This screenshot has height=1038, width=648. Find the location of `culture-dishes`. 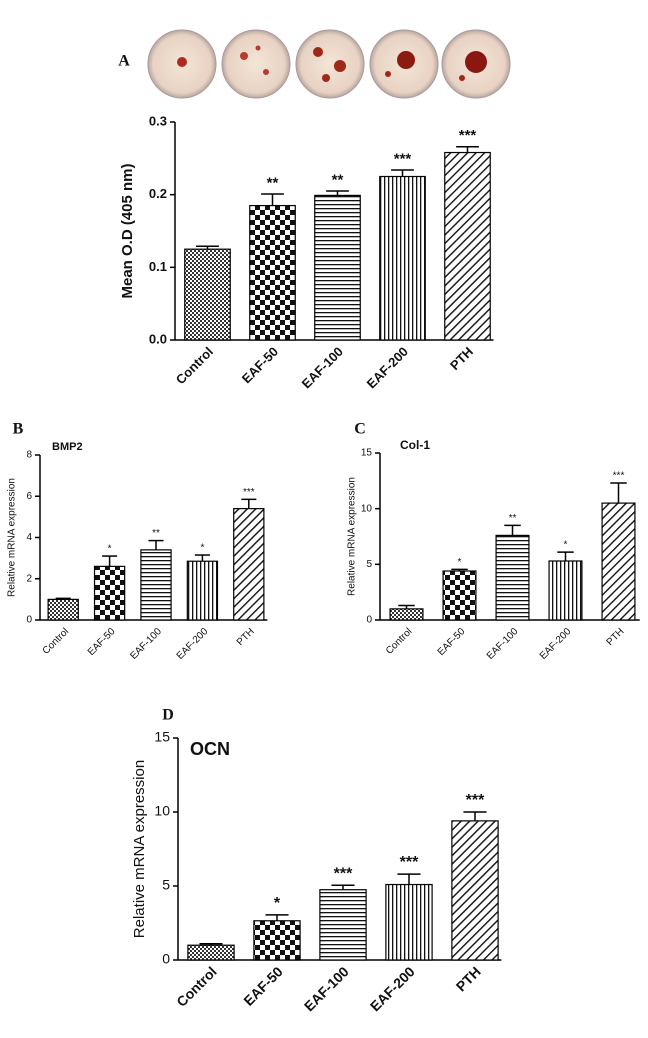

culture-dishes is located at coordinates (329, 64).